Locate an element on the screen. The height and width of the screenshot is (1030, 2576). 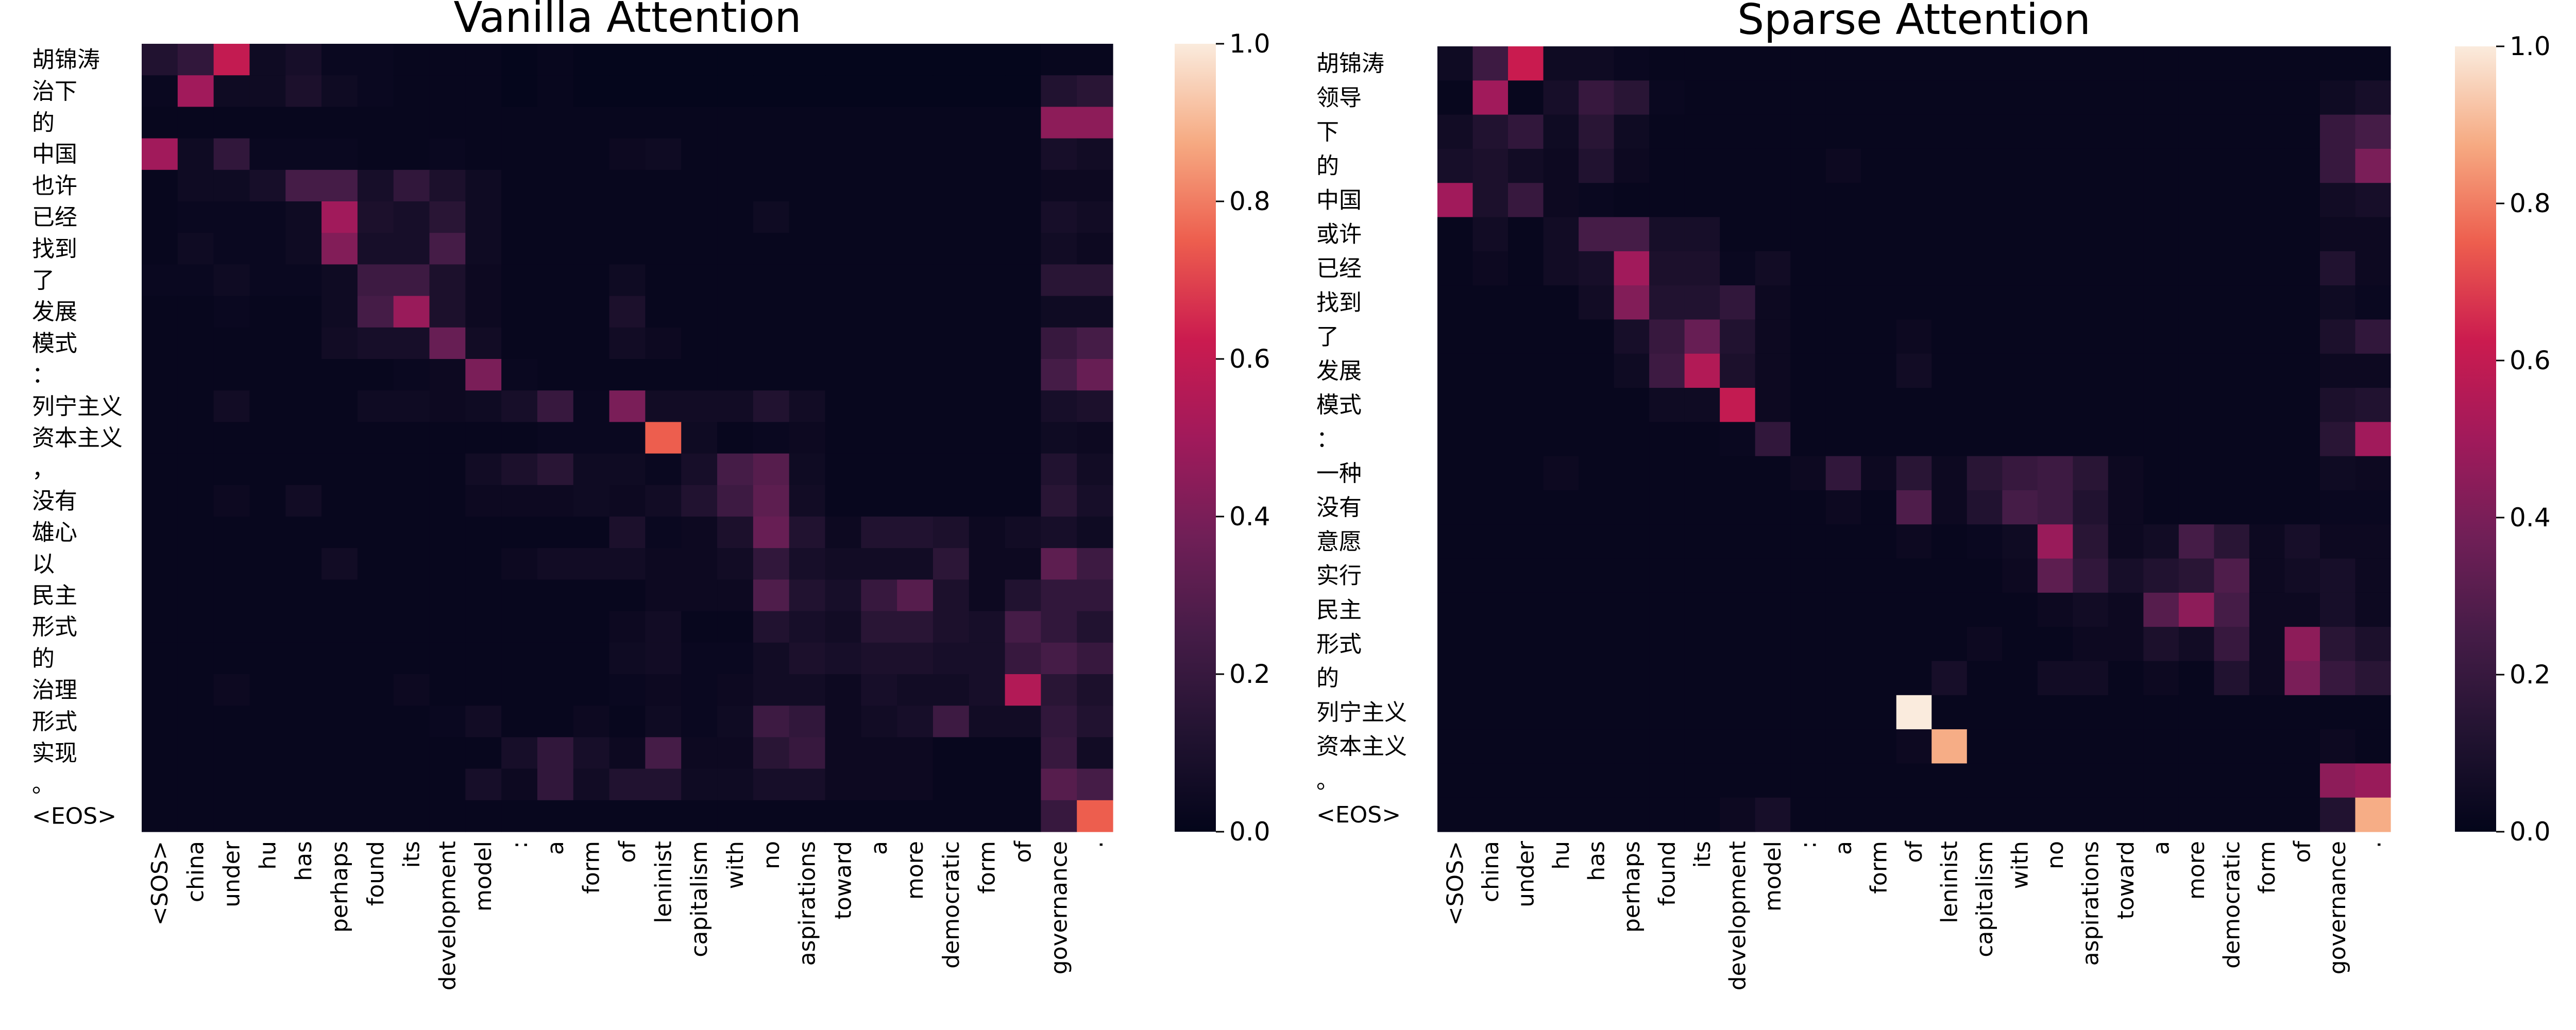
row-label: 已经 is located at coordinates (1339, 268).